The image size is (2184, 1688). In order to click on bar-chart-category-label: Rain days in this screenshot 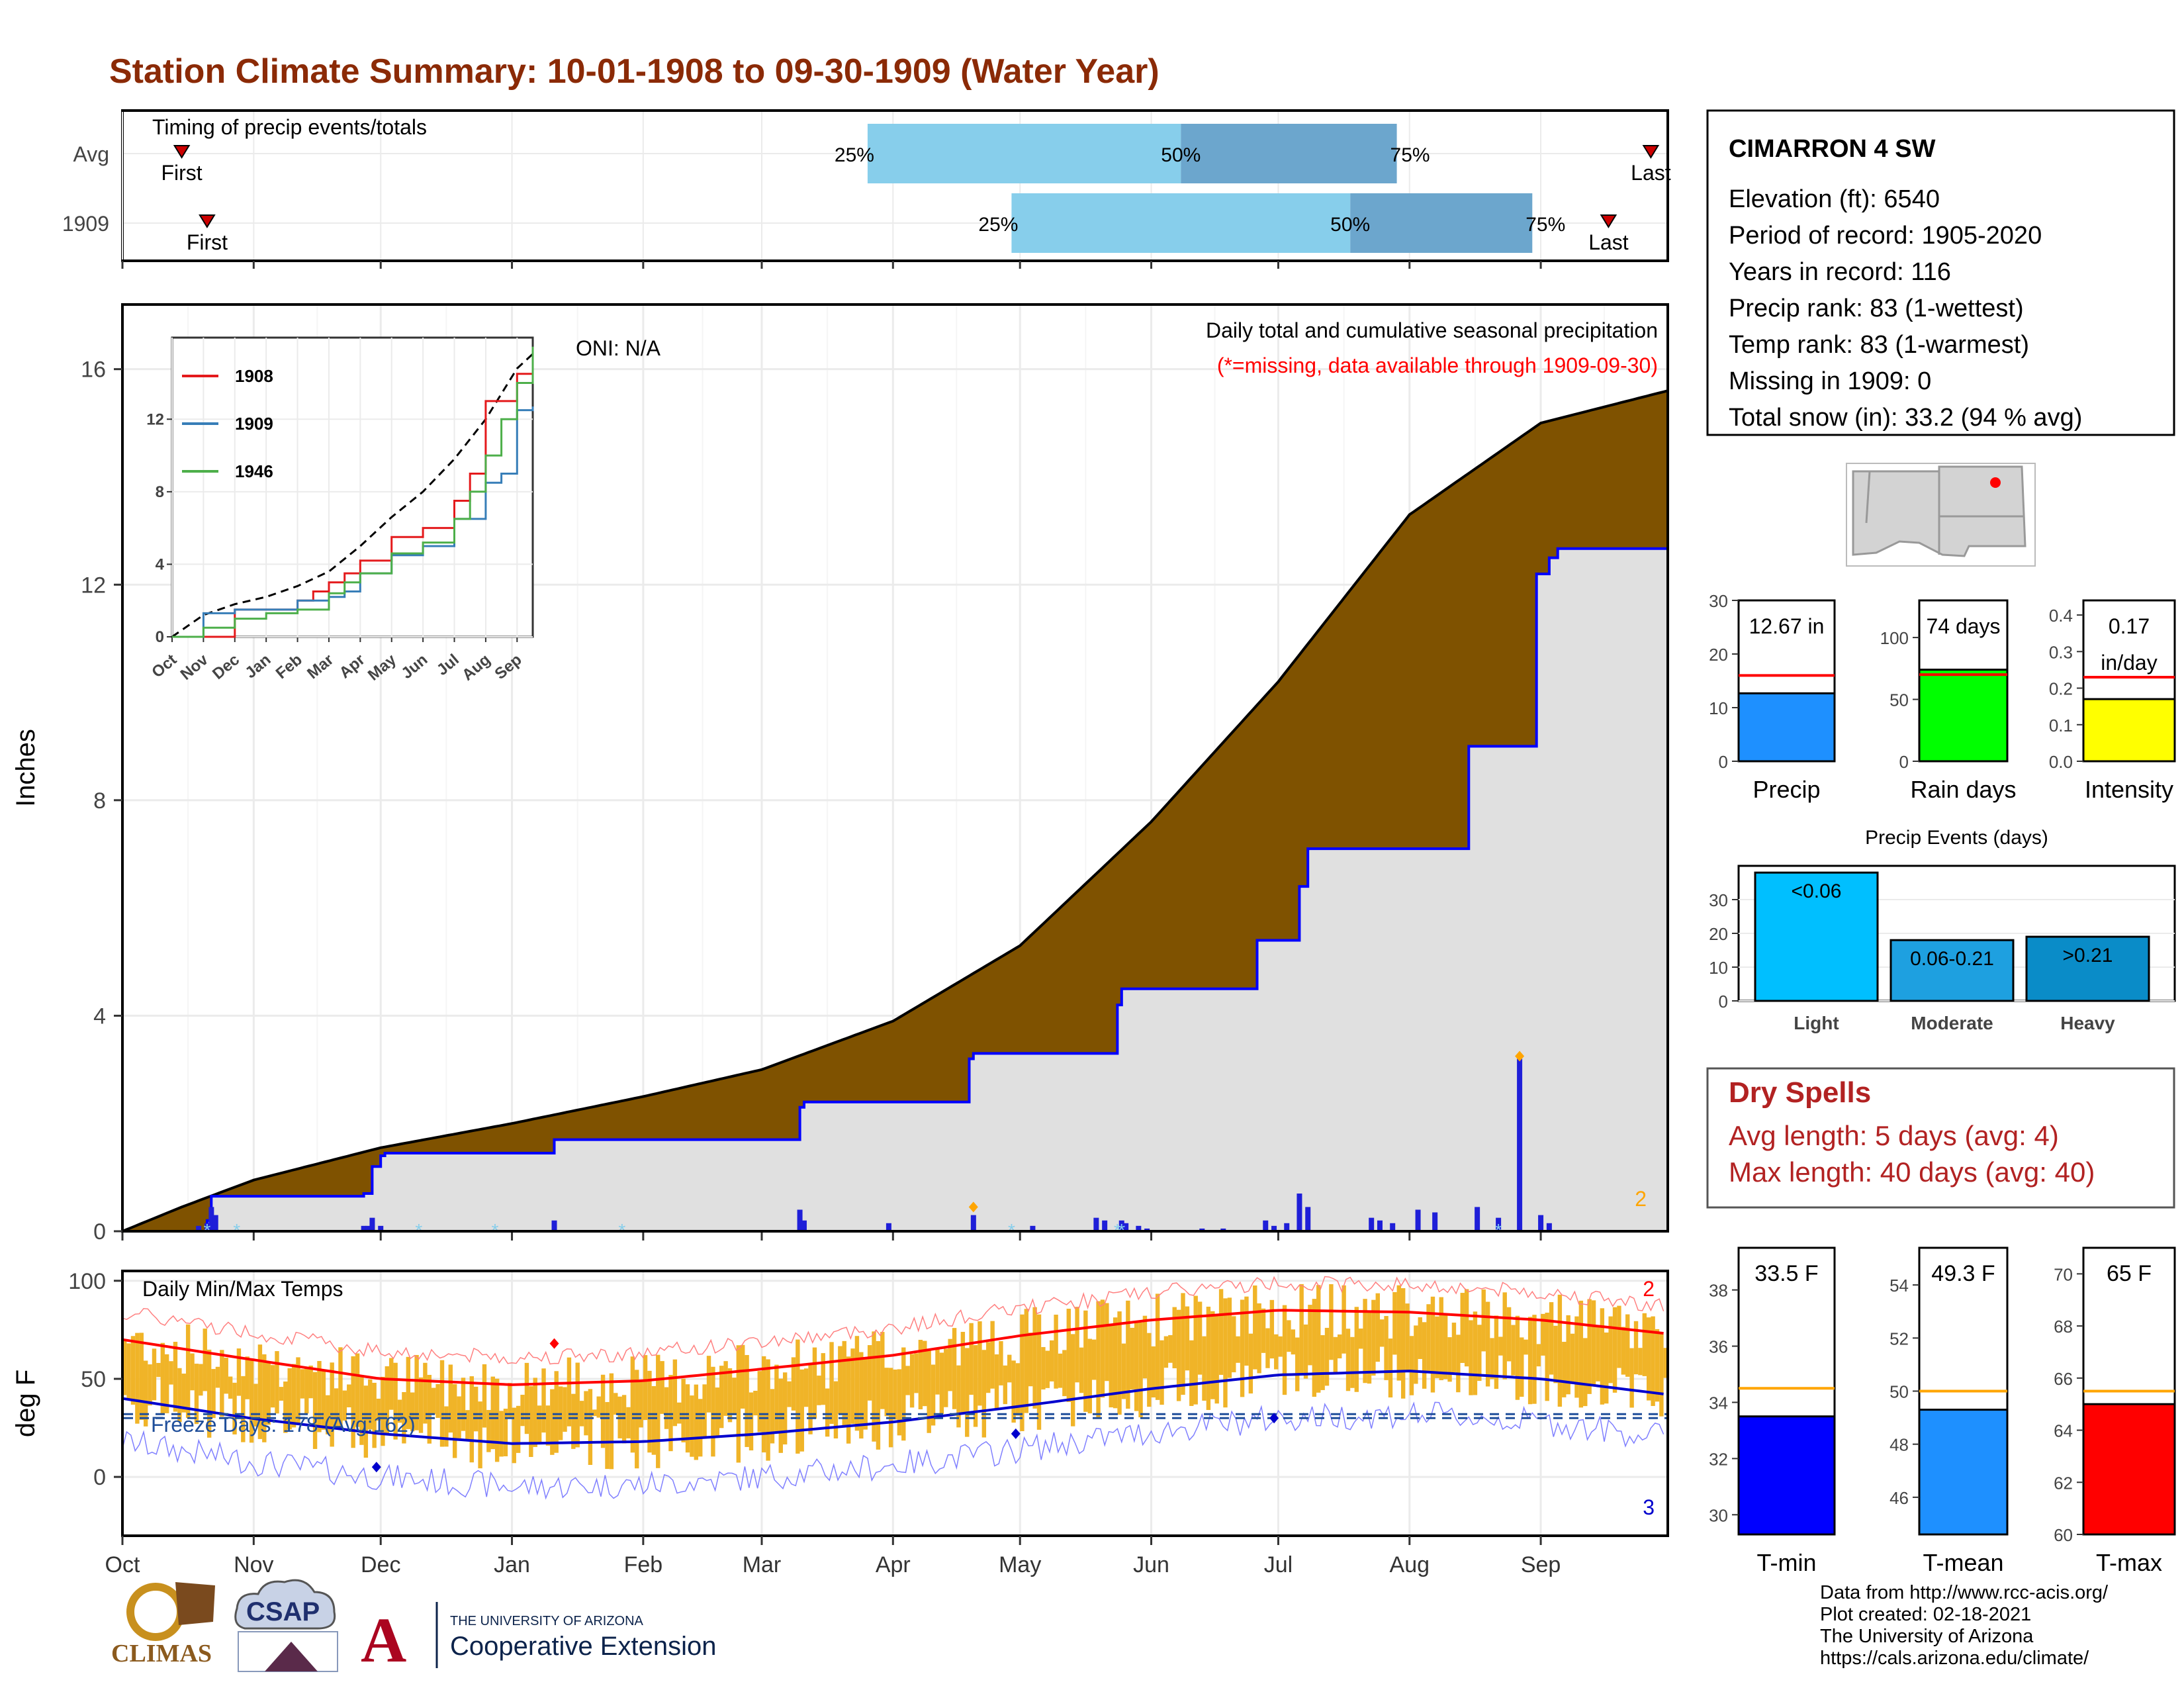, I will do `click(1963, 789)`.